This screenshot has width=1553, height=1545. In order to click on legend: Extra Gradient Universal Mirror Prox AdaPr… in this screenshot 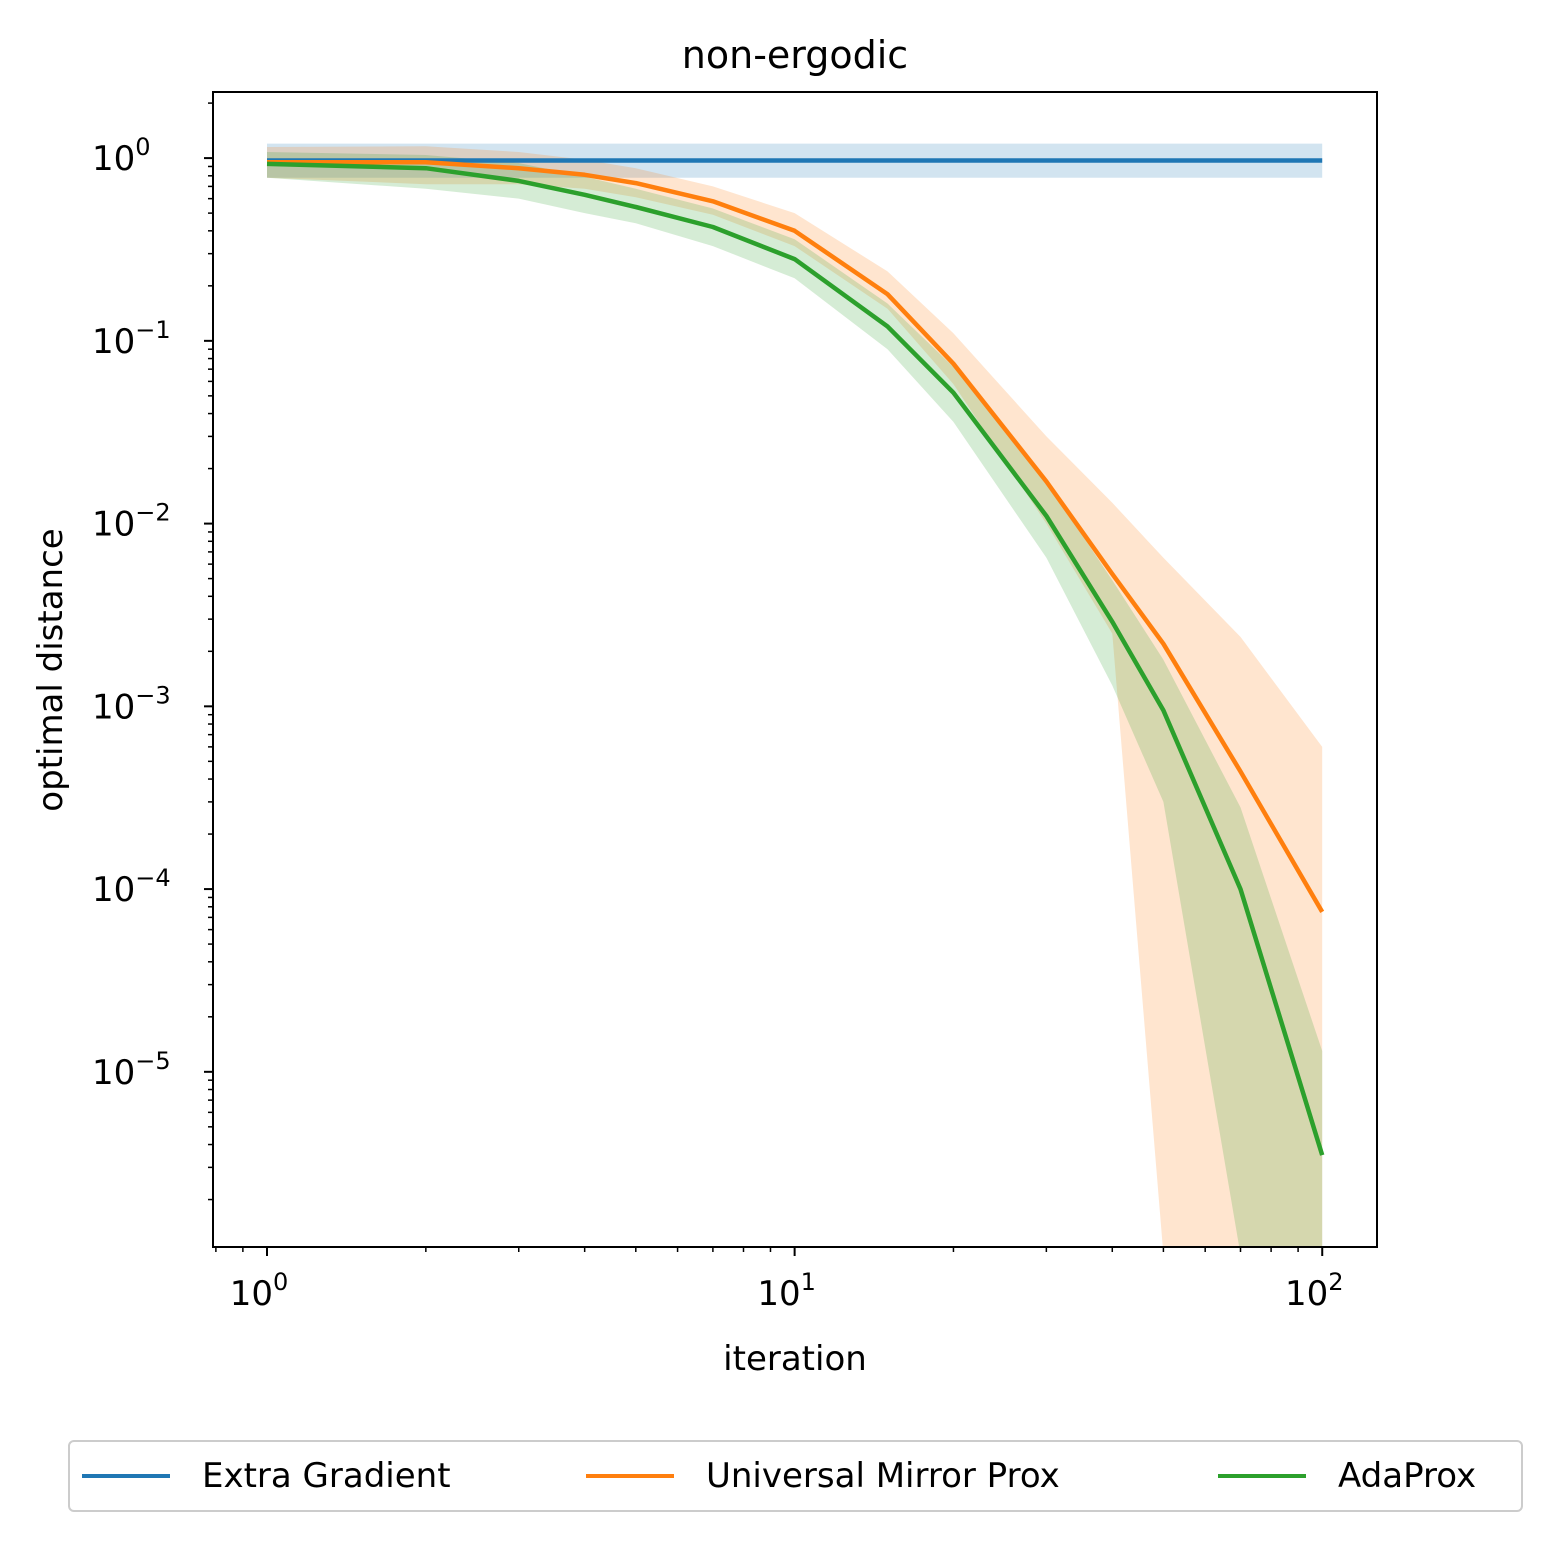, I will do `click(795, 1476)`.